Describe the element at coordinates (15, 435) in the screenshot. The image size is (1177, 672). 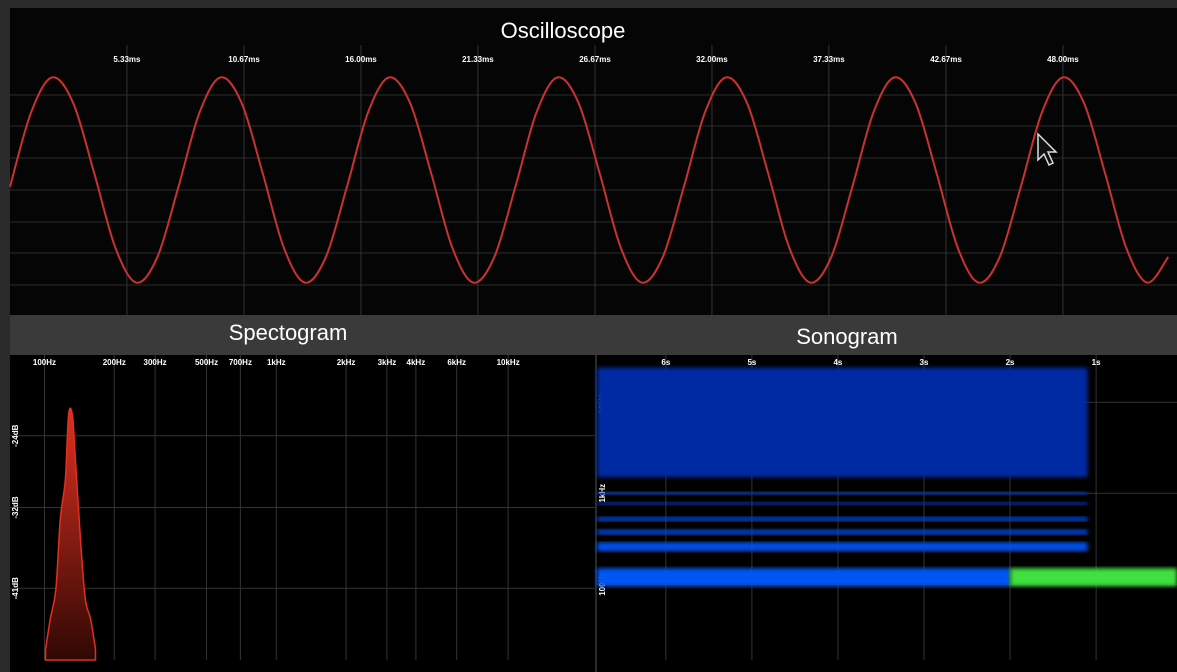
I see `y-tick-label: -24dB` at that location.